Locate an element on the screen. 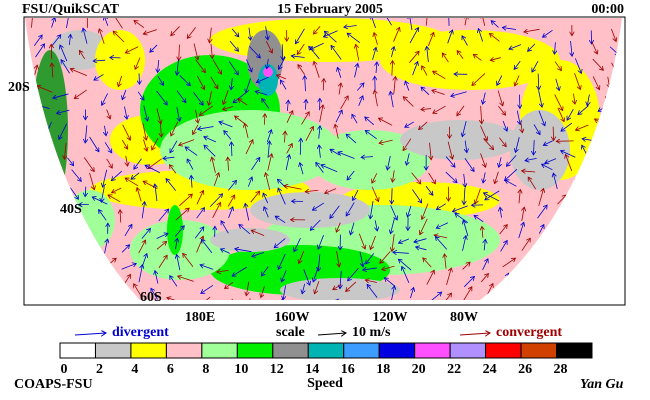 The height and width of the screenshot is (400, 650). footer-right: Yan Gu is located at coordinates (602, 384).